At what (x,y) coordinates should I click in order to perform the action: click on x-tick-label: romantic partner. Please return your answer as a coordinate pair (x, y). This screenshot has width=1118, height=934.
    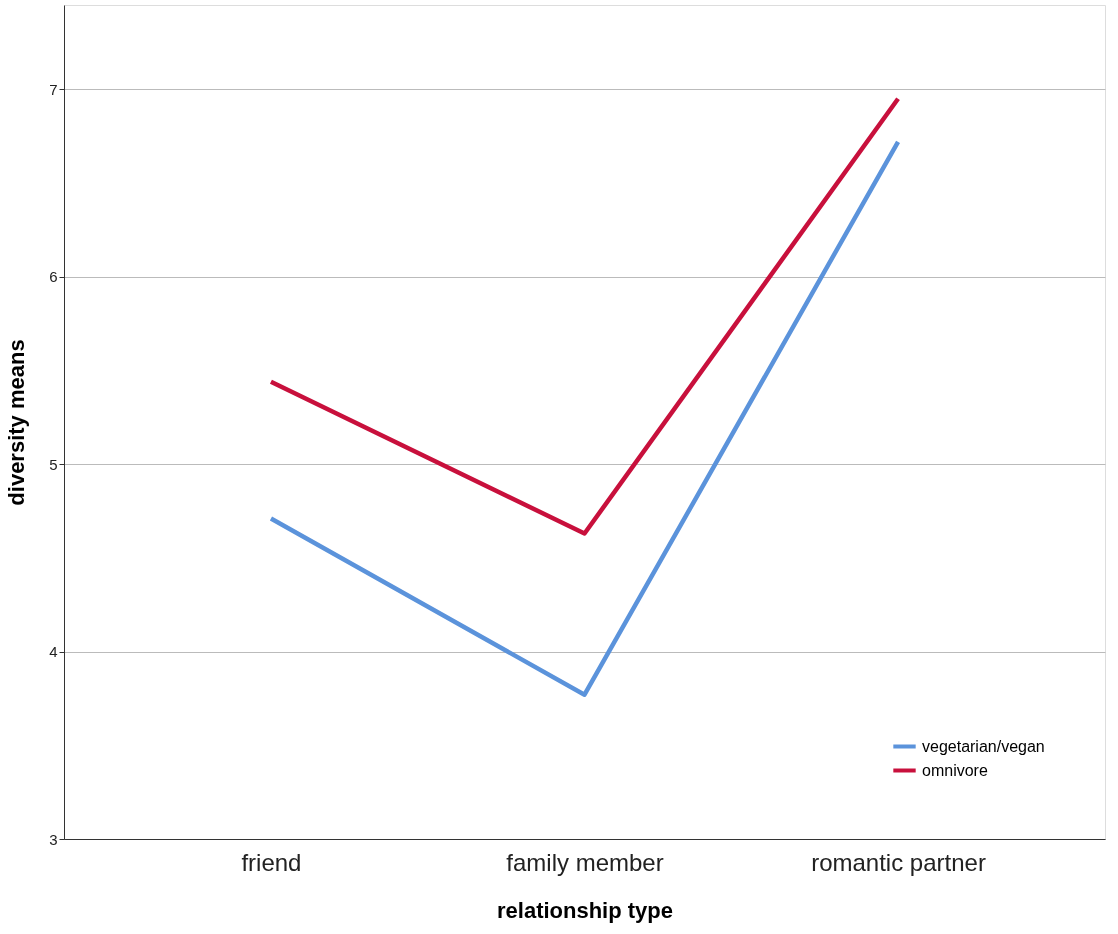
    Looking at the image, I should click on (898, 862).